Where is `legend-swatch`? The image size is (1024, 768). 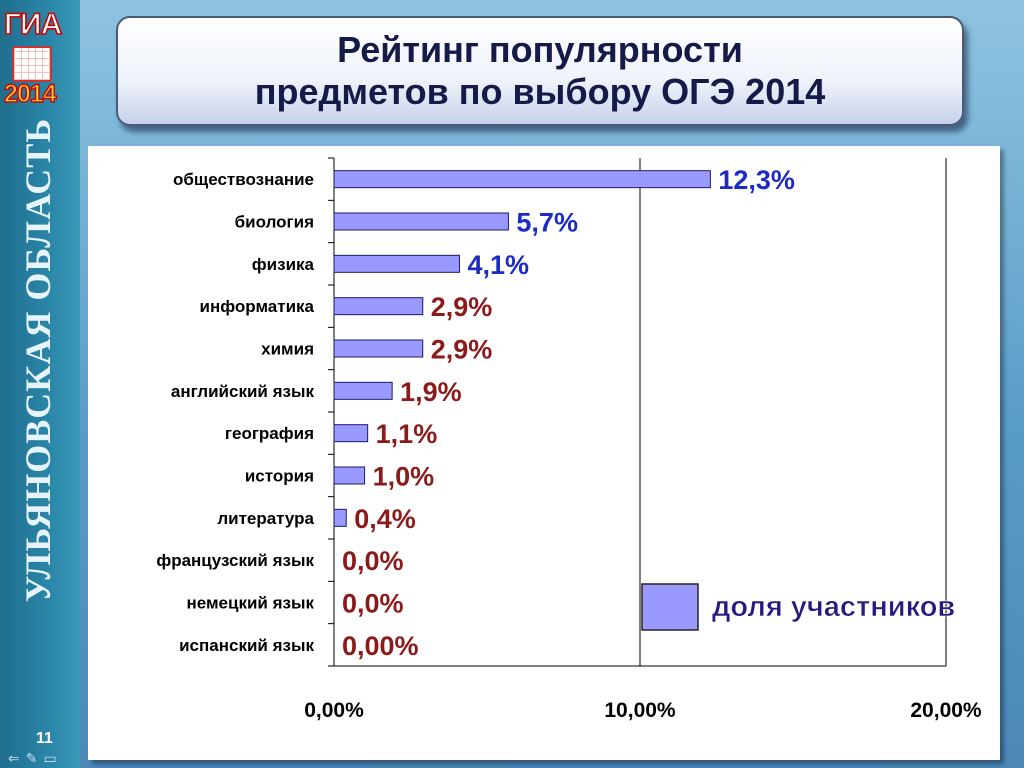
legend-swatch is located at coordinates (670, 607).